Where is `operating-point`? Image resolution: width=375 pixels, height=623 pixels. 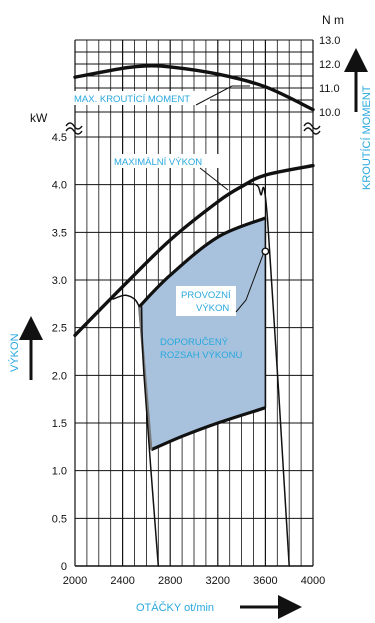
operating-point is located at coordinates (265, 251).